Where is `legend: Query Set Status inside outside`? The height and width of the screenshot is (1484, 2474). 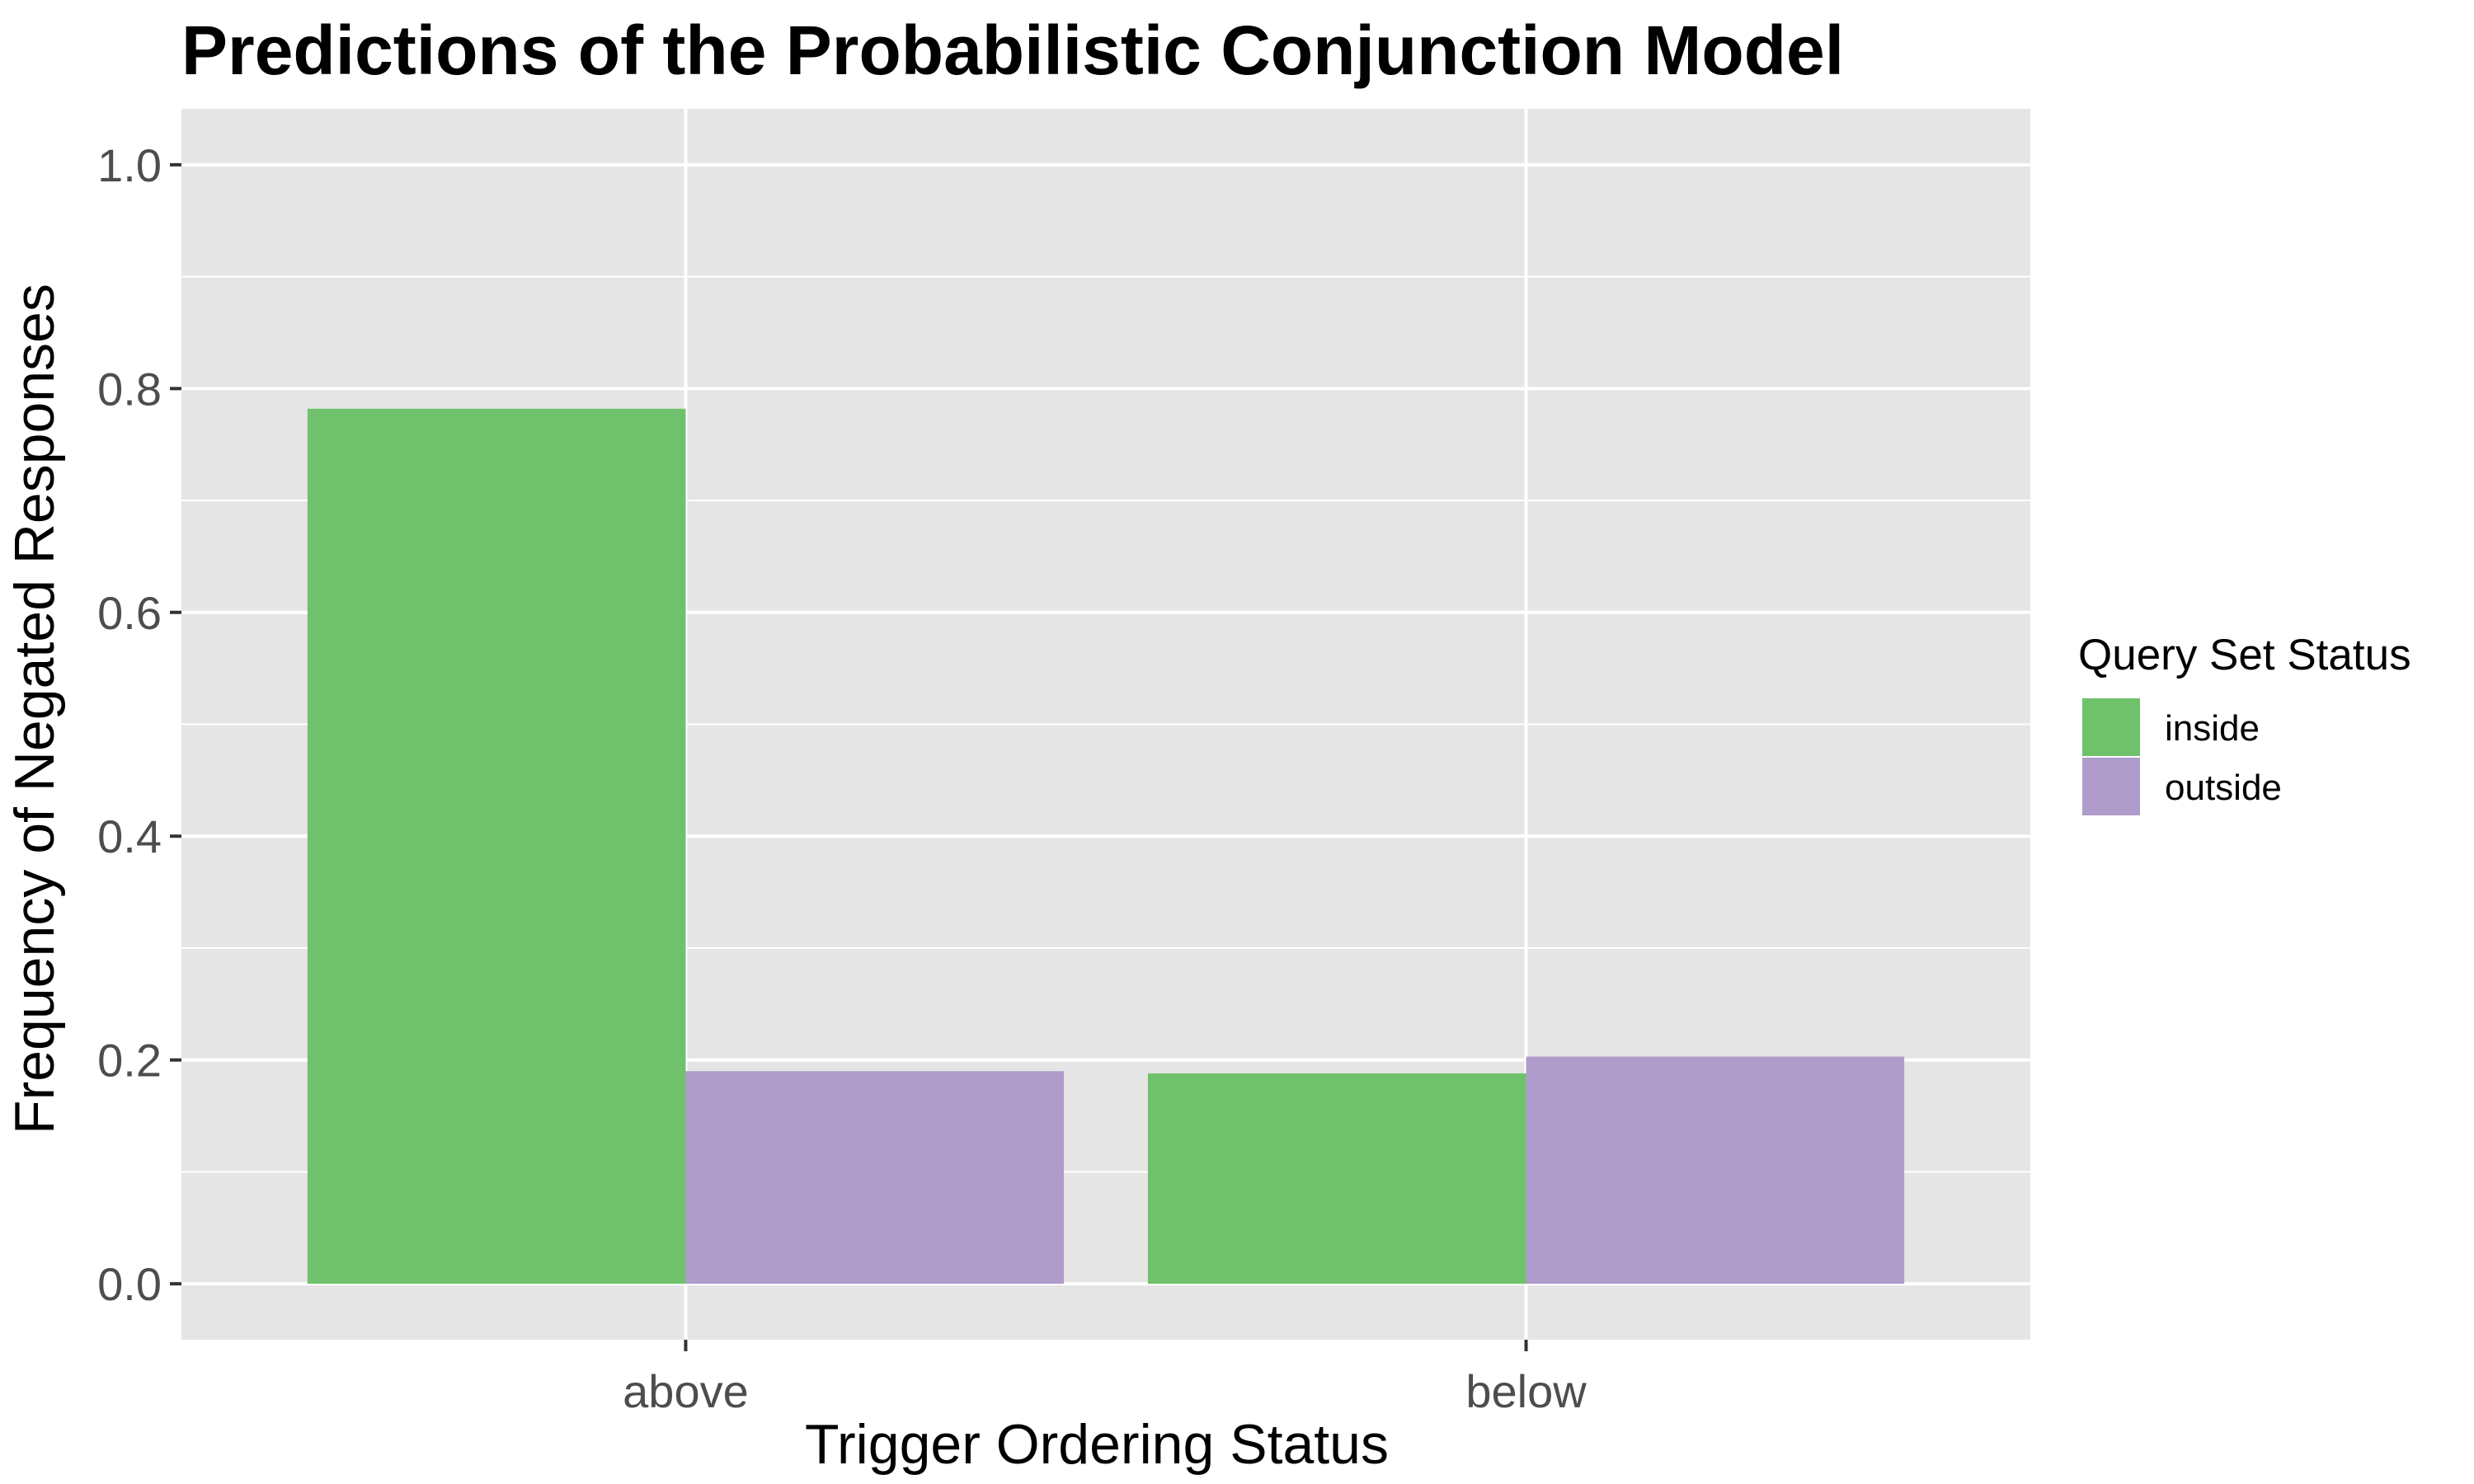 legend: Query Set Status inside outside is located at coordinates (2244, 723).